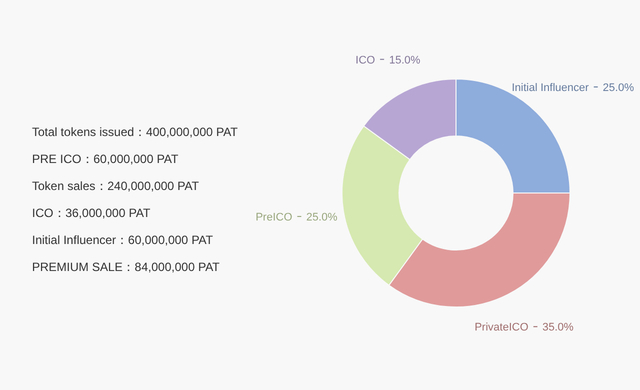 Image resolution: width=640 pixels, height=390 pixels. Describe the element at coordinates (135, 132) in the screenshot. I see `text: Total tokens issued：400,000,000 PAT` at that location.